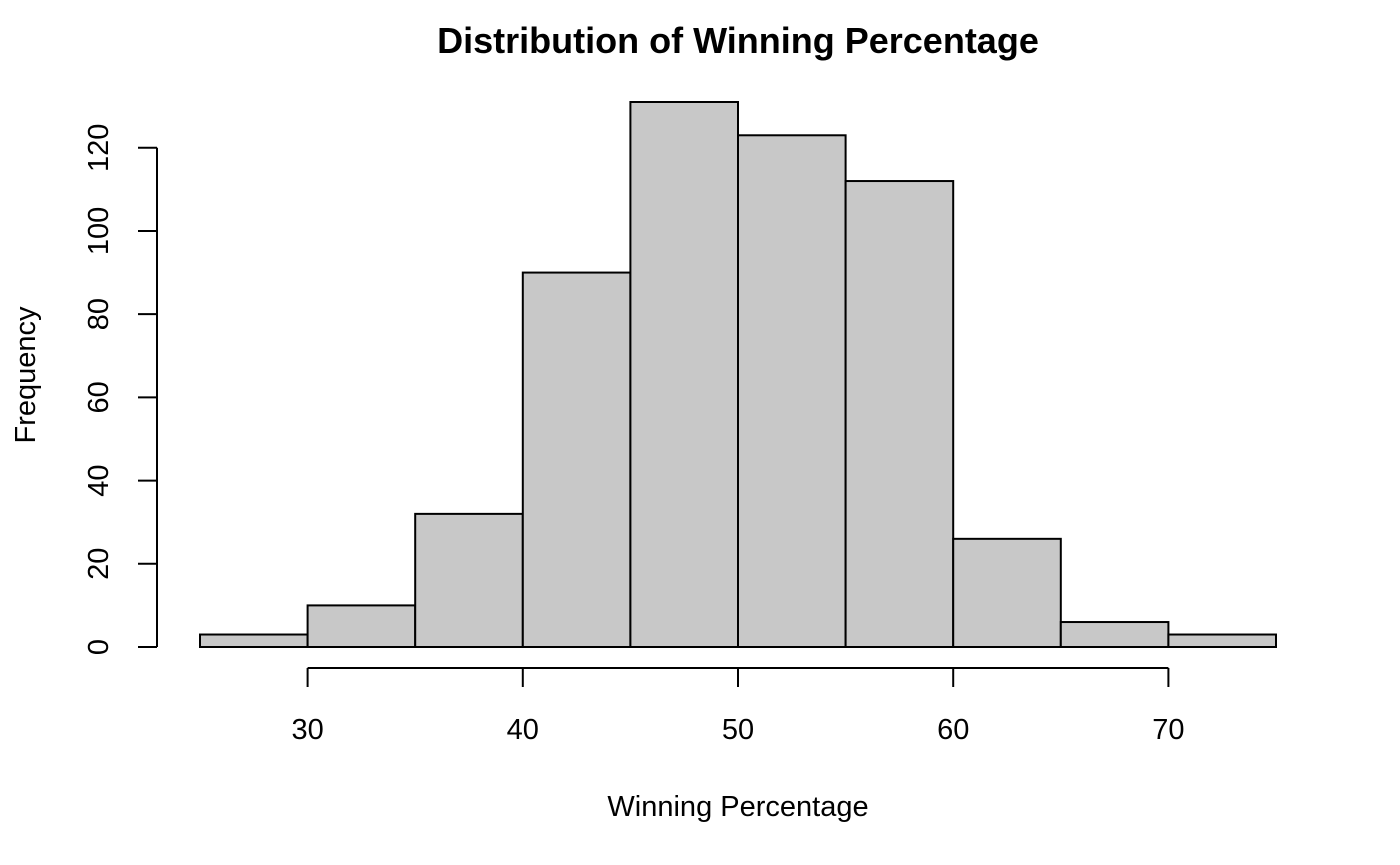 The width and height of the screenshot is (1400, 865). I want to click on x-tick-label: 70, so click(1168, 730).